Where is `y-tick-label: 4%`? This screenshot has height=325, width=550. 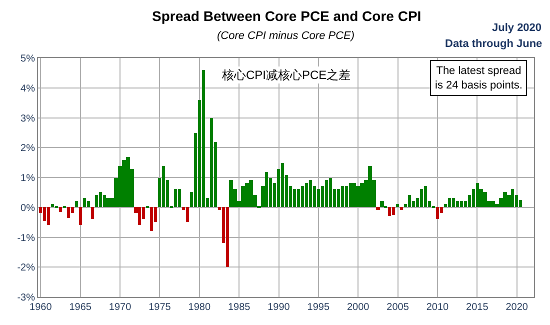 y-tick-label: 4% is located at coordinates (28, 88).